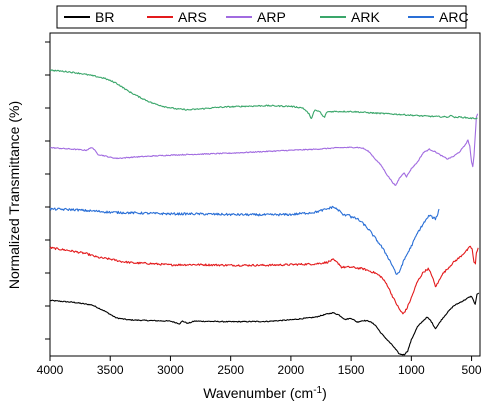  What do you see at coordinates (47, 190) in the screenshot?
I see `y-axis-ticks` at bounding box center [47, 190].